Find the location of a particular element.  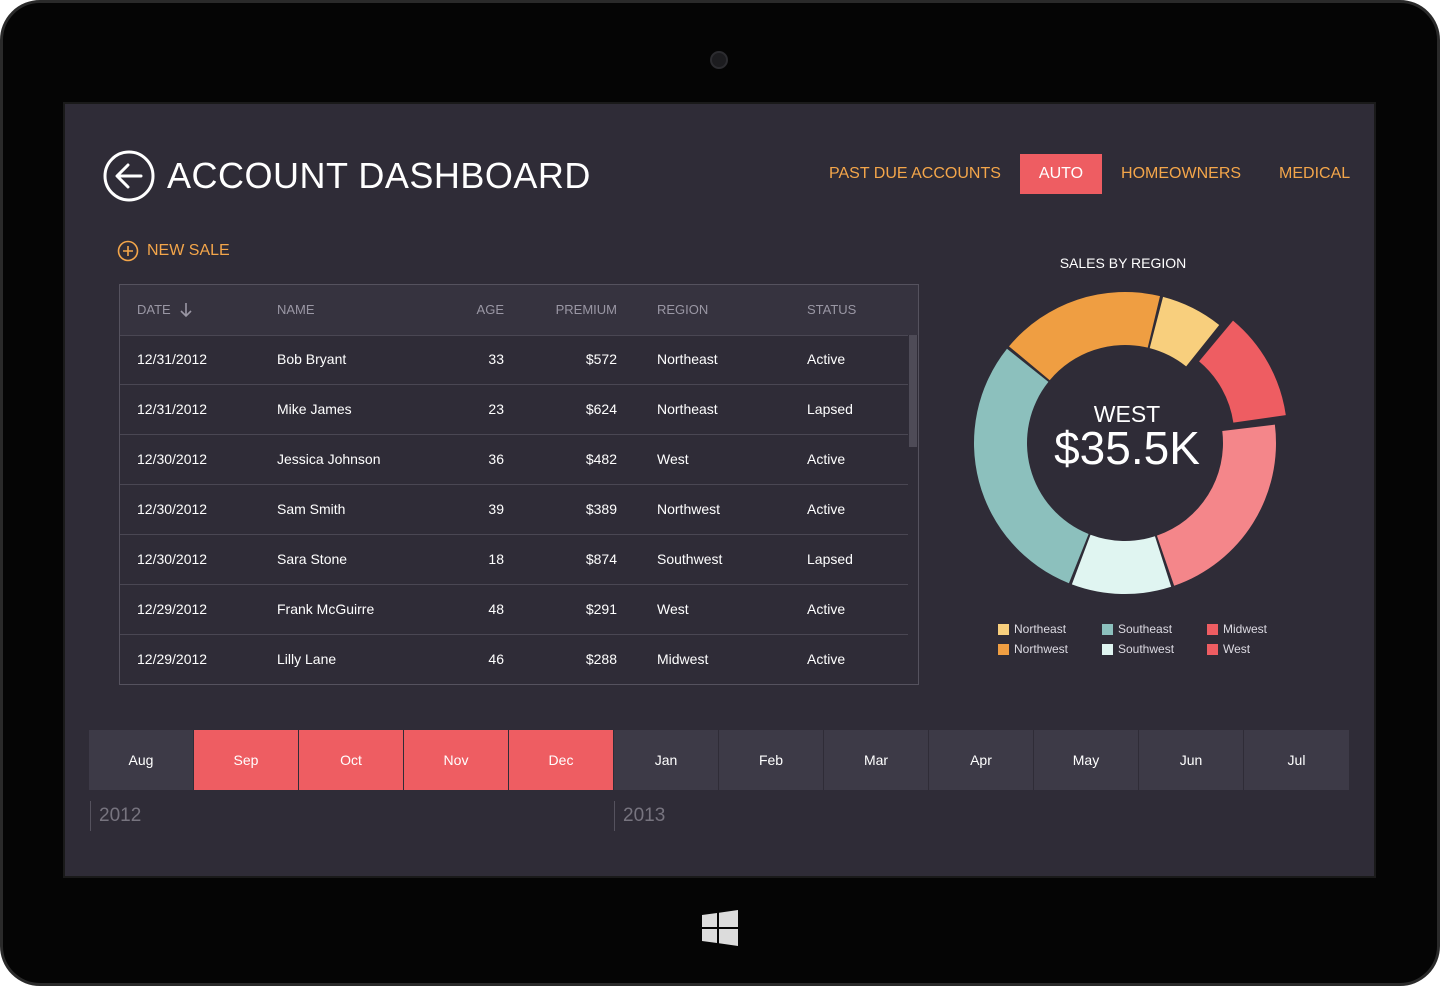

timeline-month-jul: Jul is located at coordinates (1296, 760).